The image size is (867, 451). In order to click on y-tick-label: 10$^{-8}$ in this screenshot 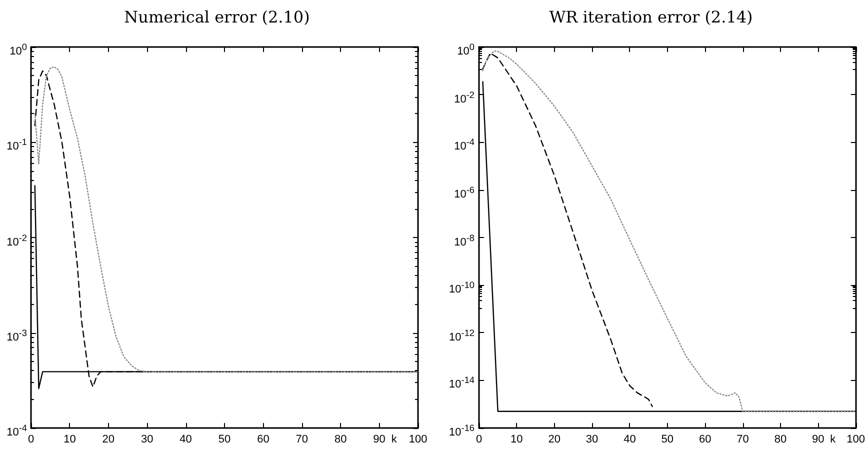, I will do `click(464, 241)`.